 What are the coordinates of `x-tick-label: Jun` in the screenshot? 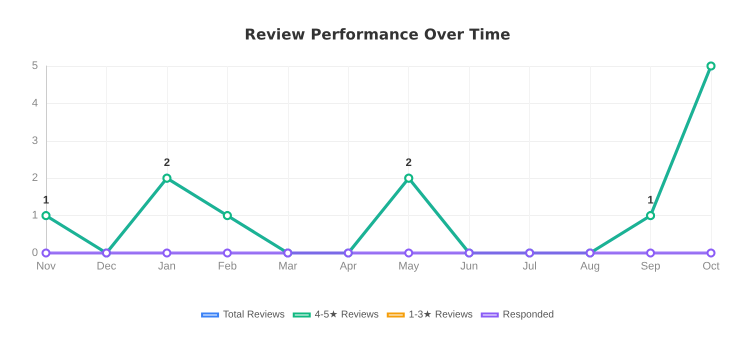 It's located at (469, 266).